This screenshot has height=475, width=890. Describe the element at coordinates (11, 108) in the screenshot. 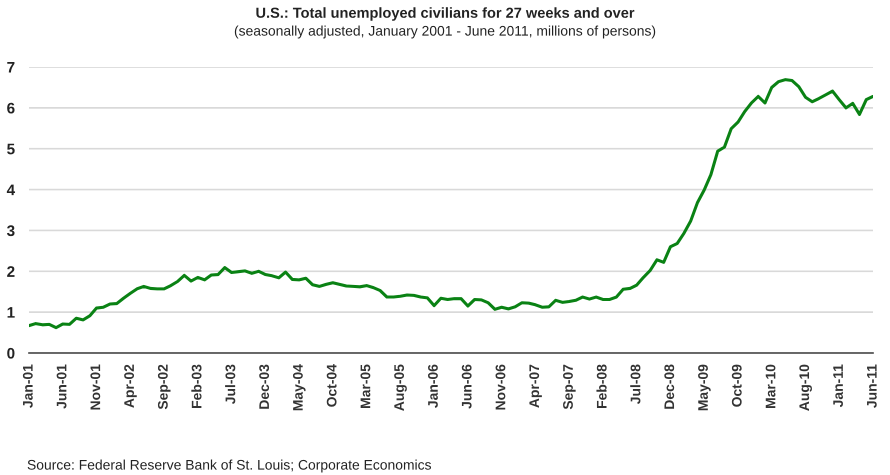

I see `y-tick-label: 6` at that location.